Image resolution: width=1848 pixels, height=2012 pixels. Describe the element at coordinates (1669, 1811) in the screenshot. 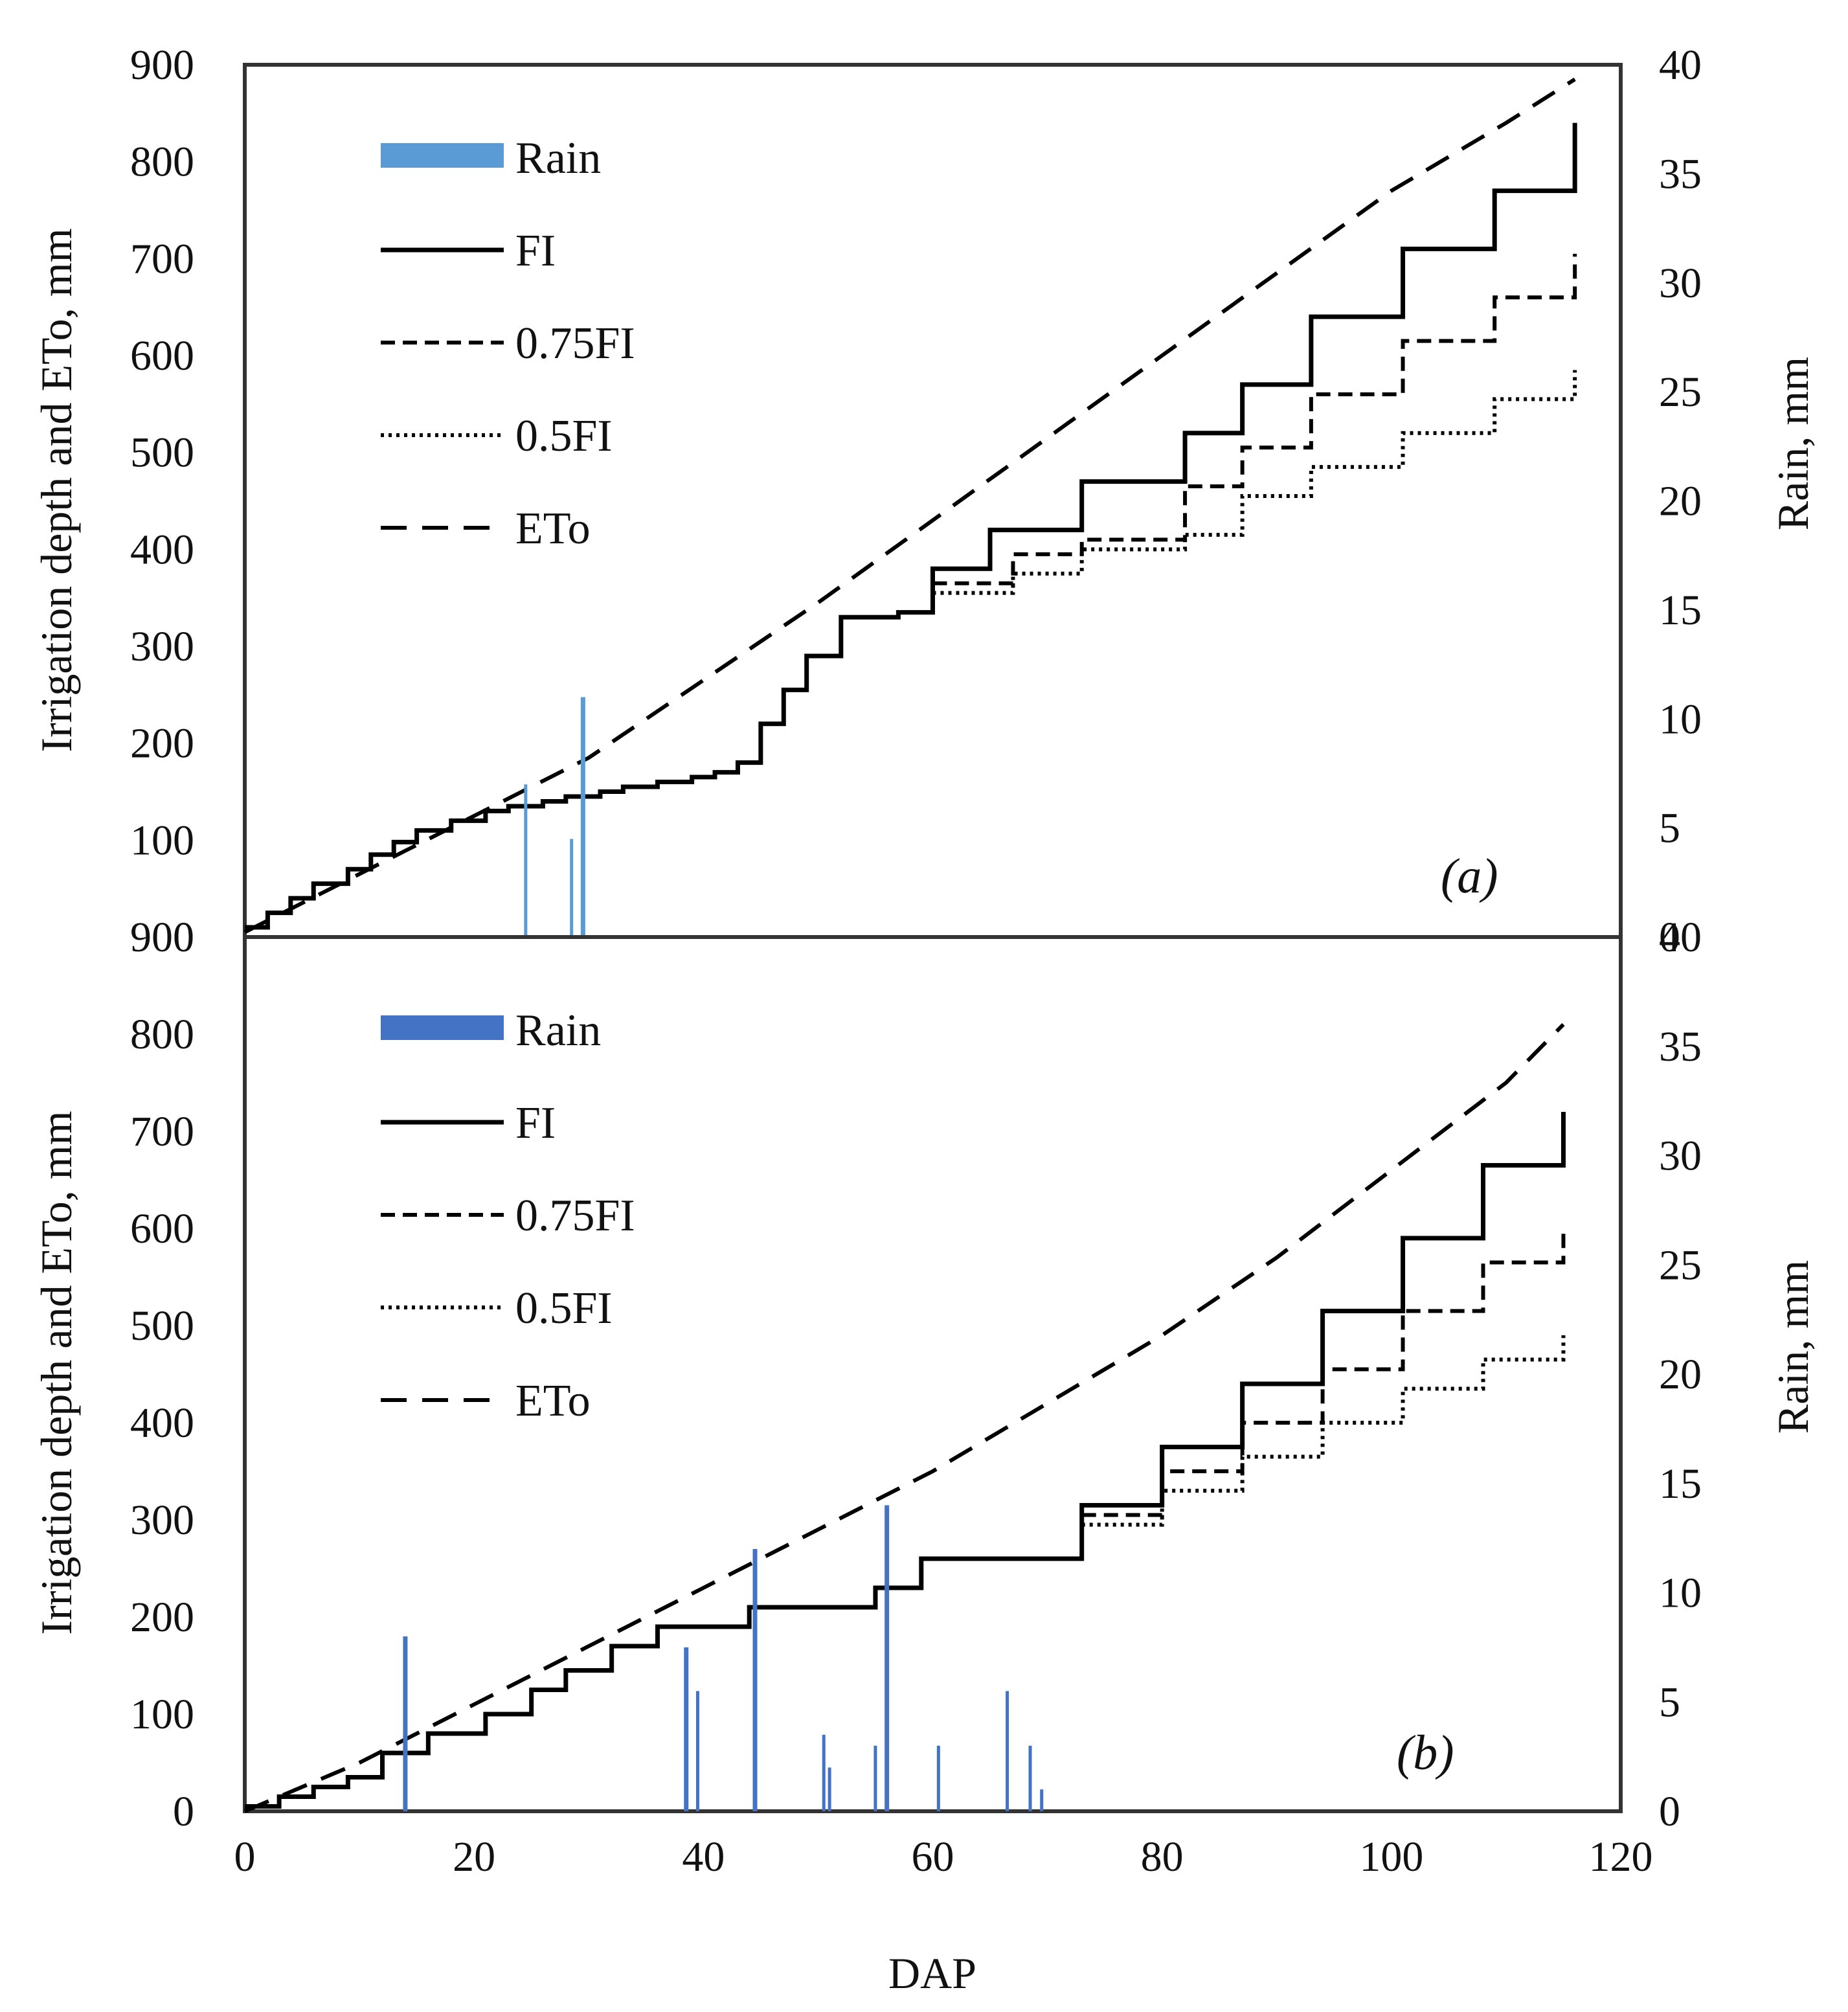

I see `y2-tick-label-b-0: 0` at that location.